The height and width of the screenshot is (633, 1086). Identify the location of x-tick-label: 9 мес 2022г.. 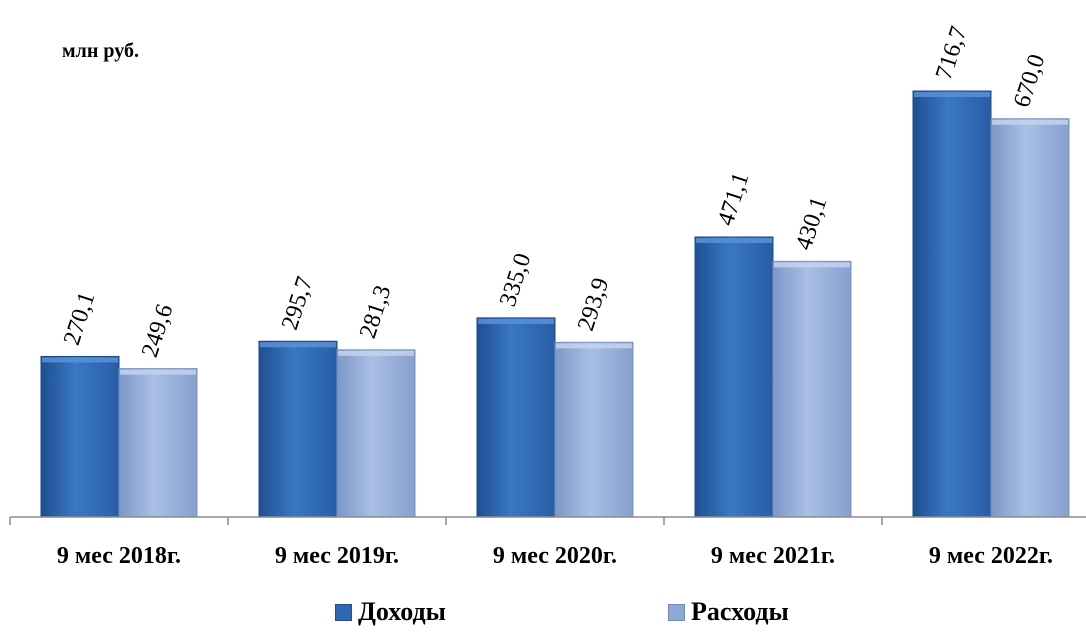
(991, 556).